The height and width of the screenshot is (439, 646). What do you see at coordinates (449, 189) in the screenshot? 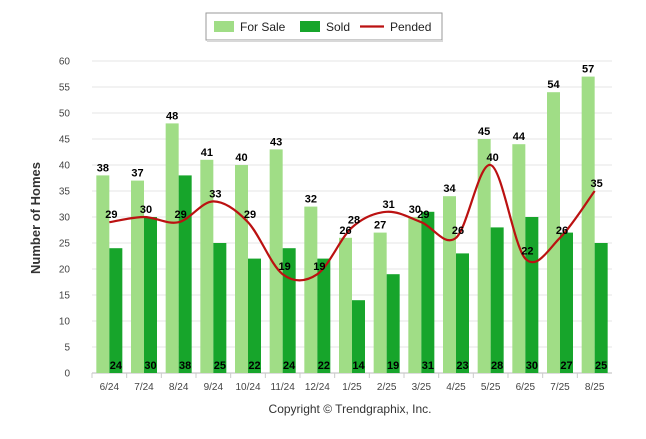
I see `for-sale-value-label: 34` at bounding box center [449, 189].